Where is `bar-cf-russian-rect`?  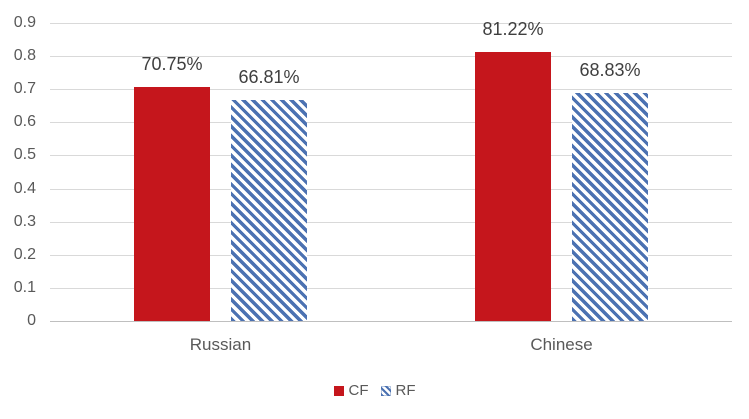
bar-cf-russian-rect is located at coordinates (172, 203).